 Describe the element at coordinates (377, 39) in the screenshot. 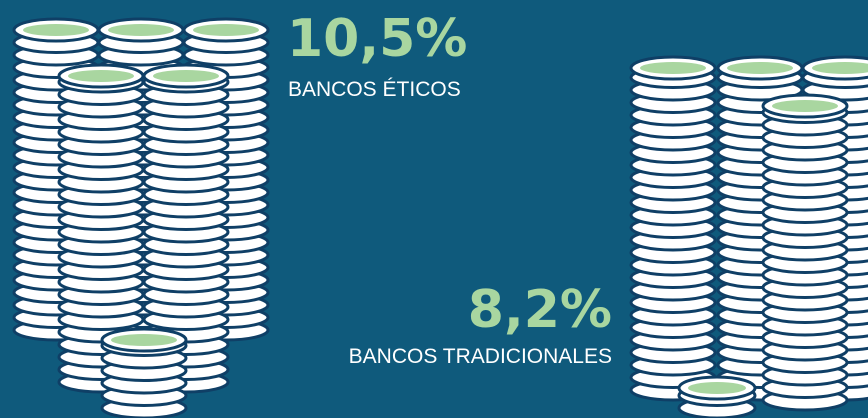

I see `stat-value: 10,5%` at that location.